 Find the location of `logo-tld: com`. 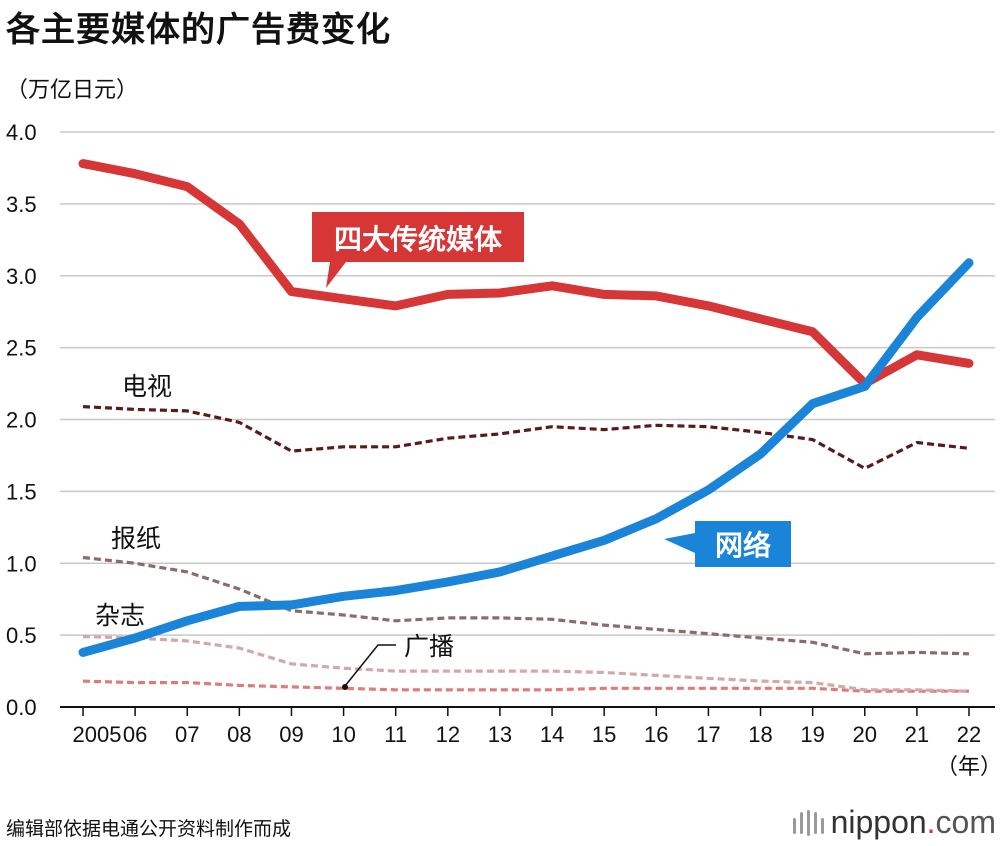

logo-tld: com is located at coordinates (965, 822).